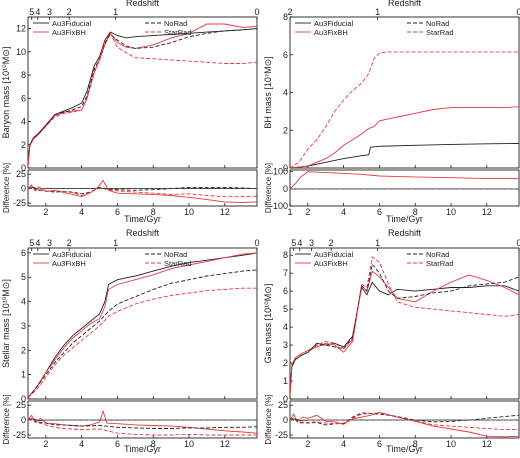 The image size is (520, 458). What do you see at coordinates (280, 172) in the screenshot?
I see `diff-y-tick-label: 100` at bounding box center [280, 172].